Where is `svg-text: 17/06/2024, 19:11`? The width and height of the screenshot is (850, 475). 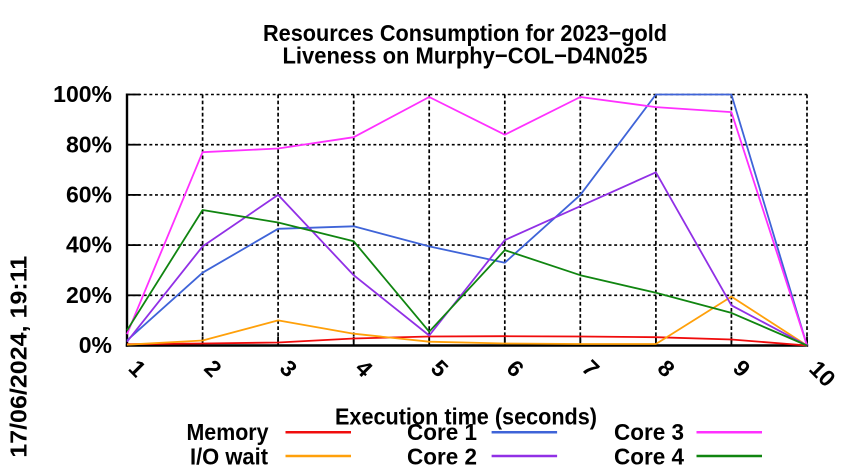
svg-text: 17/06/2024, 19:11 is located at coordinates (19, 357).